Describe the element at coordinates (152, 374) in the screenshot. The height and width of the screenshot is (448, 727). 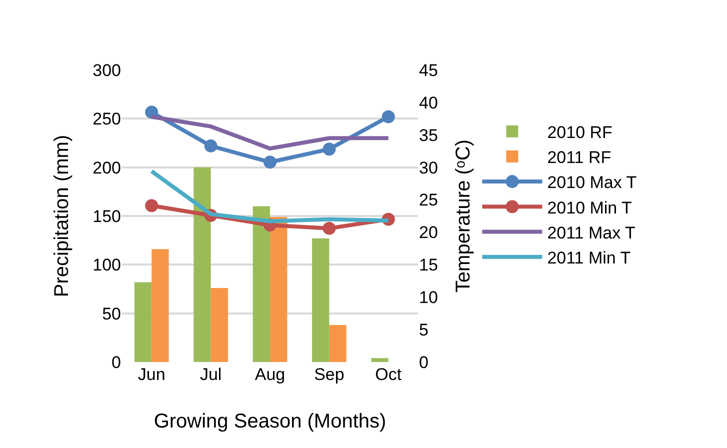
I see `x-tick-label: Jun` at that location.